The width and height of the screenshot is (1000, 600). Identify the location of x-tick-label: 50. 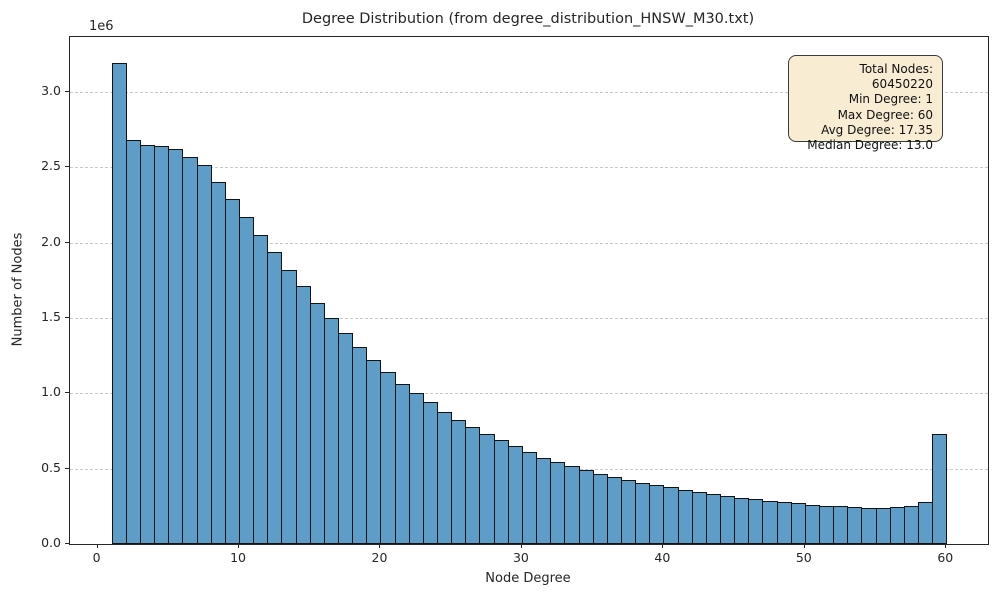
(803, 557).